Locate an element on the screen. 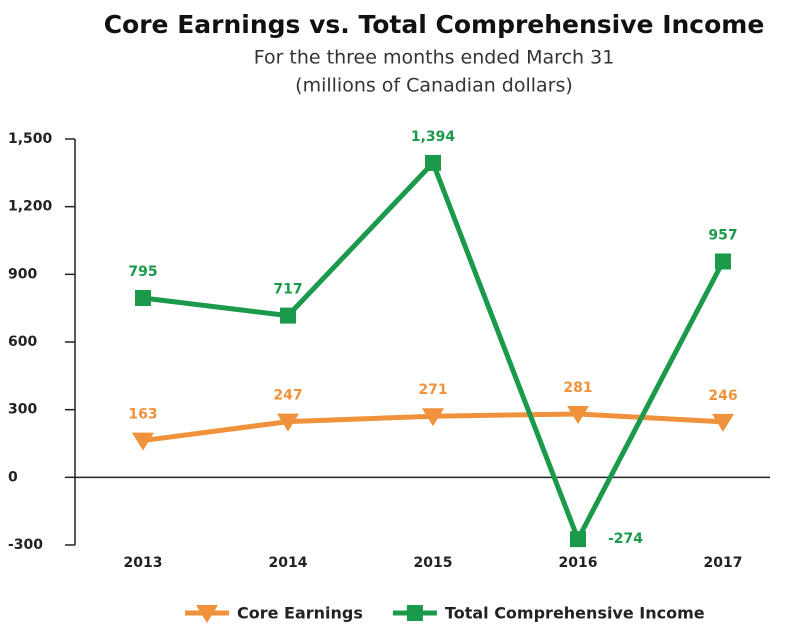 This screenshot has width=788, height=626. value-label: 281 is located at coordinates (577, 388).